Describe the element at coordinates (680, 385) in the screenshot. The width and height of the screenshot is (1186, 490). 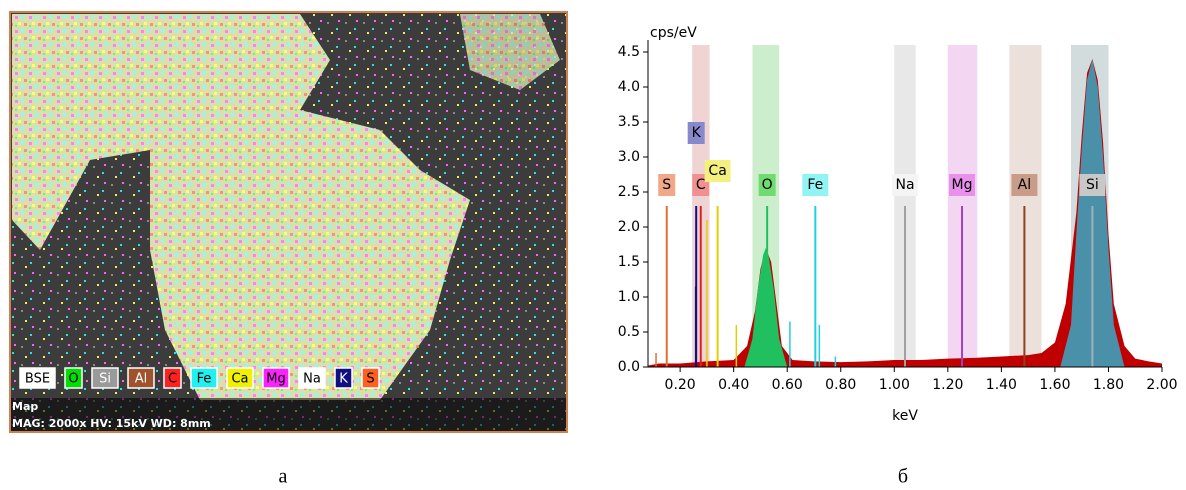
I see `x-tick-label: 0.20` at that location.